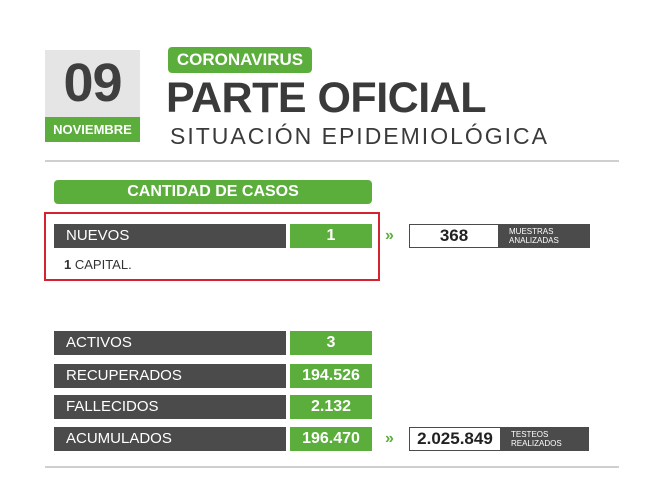 The width and height of the screenshot is (667, 478). Describe the element at coordinates (68, 264) in the screenshot. I see `nuevos-note-count: 1` at that location.